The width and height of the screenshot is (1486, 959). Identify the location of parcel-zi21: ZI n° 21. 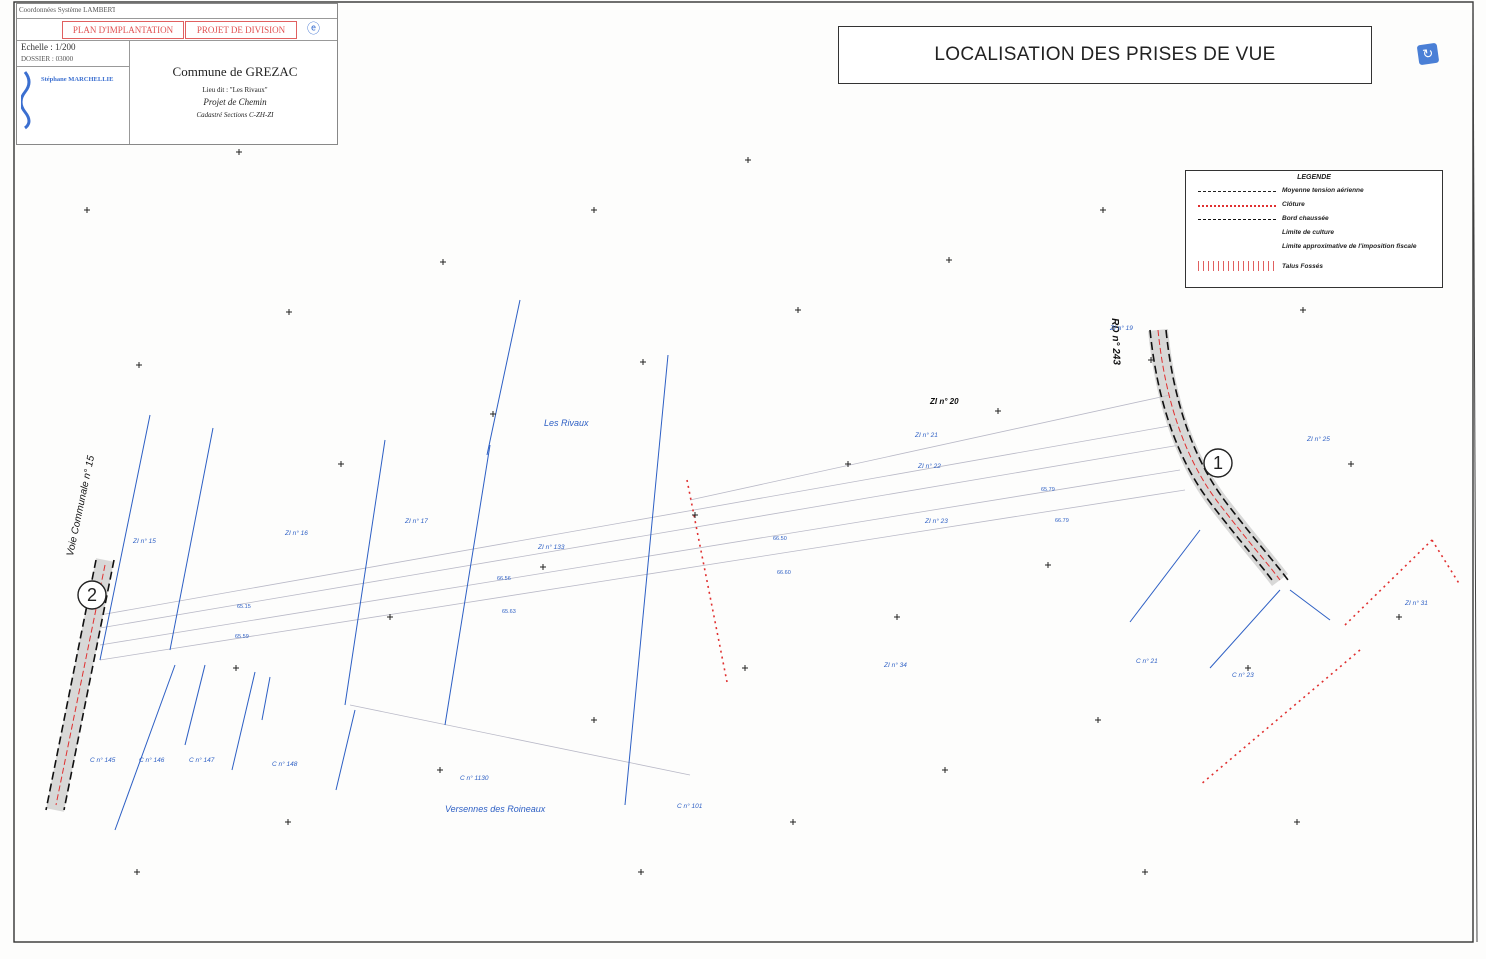
(926, 435).